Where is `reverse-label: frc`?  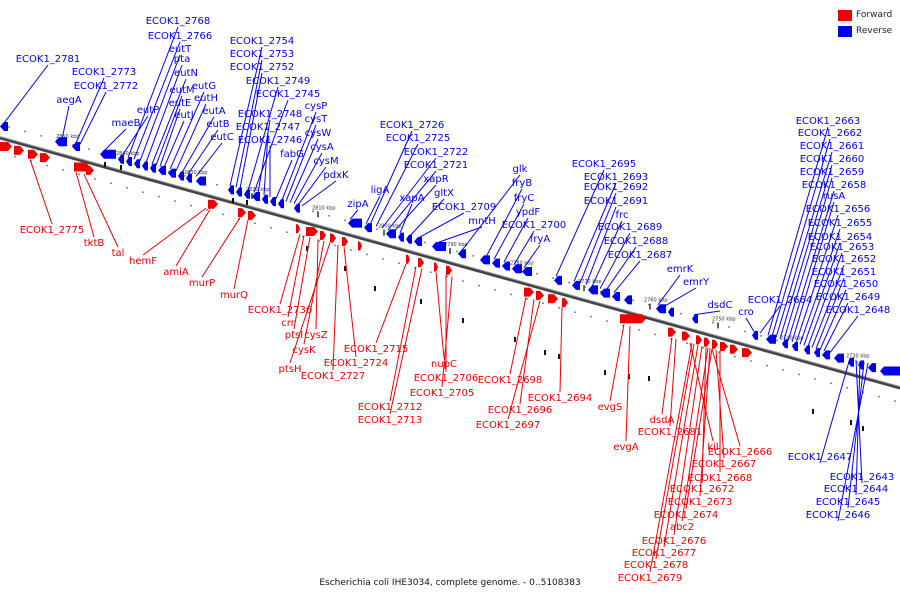
reverse-label: frc is located at coordinates (622, 215).